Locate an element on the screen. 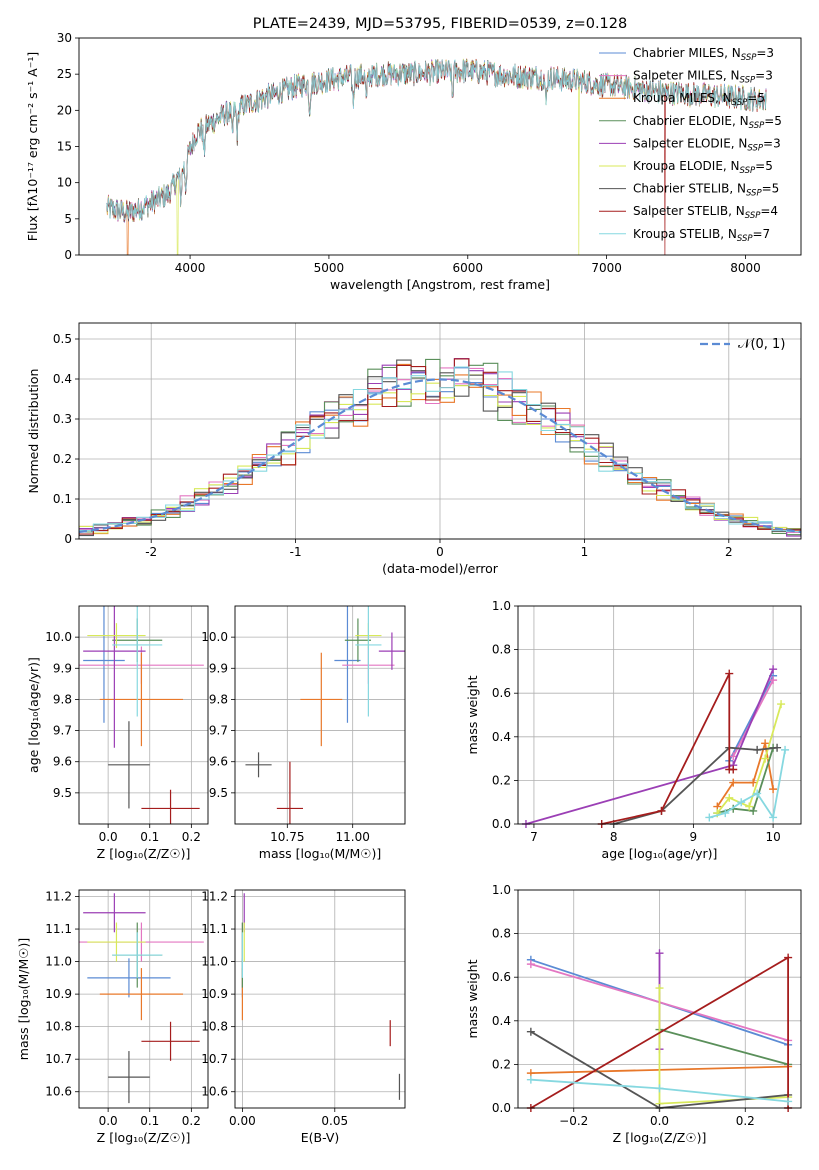 The width and height of the screenshot is (819, 1170). errorbar-kroupa_miles is located at coordinates (141, 699).